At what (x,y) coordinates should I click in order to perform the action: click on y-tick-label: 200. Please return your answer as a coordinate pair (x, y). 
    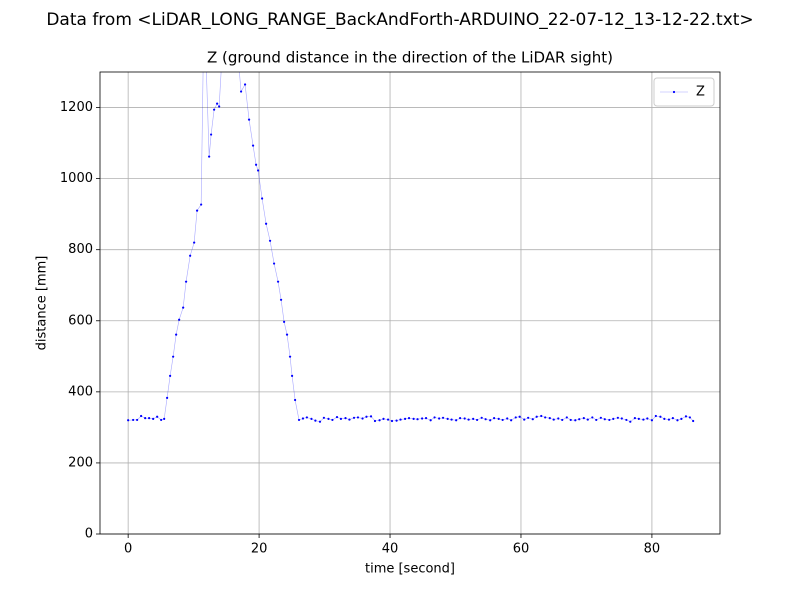
    Looking at the image, I should click on (80, 462).